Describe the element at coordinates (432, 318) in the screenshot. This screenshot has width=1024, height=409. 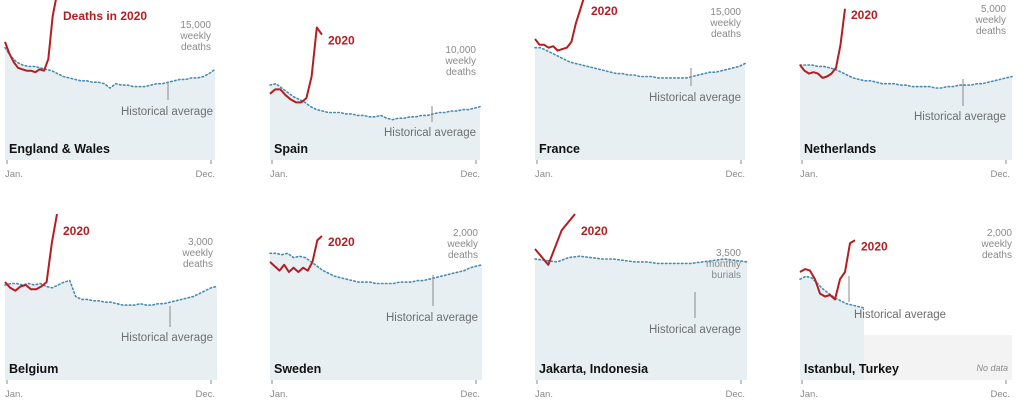
I see `historical-average-label-6: Historical average` at that location.